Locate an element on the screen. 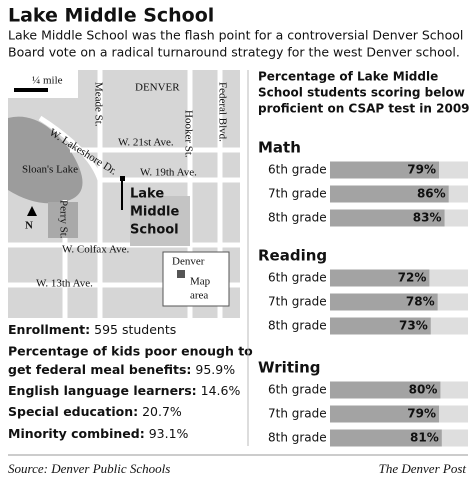  map-label: Denver is located at coordinates (188, 262).